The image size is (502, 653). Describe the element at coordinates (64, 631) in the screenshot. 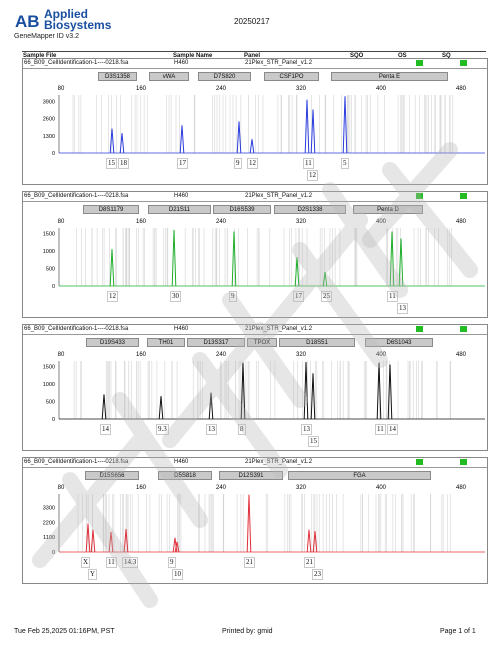

I see `footer-datetime: Tue Feb 25,2025 01:16PM, PST` at that location.